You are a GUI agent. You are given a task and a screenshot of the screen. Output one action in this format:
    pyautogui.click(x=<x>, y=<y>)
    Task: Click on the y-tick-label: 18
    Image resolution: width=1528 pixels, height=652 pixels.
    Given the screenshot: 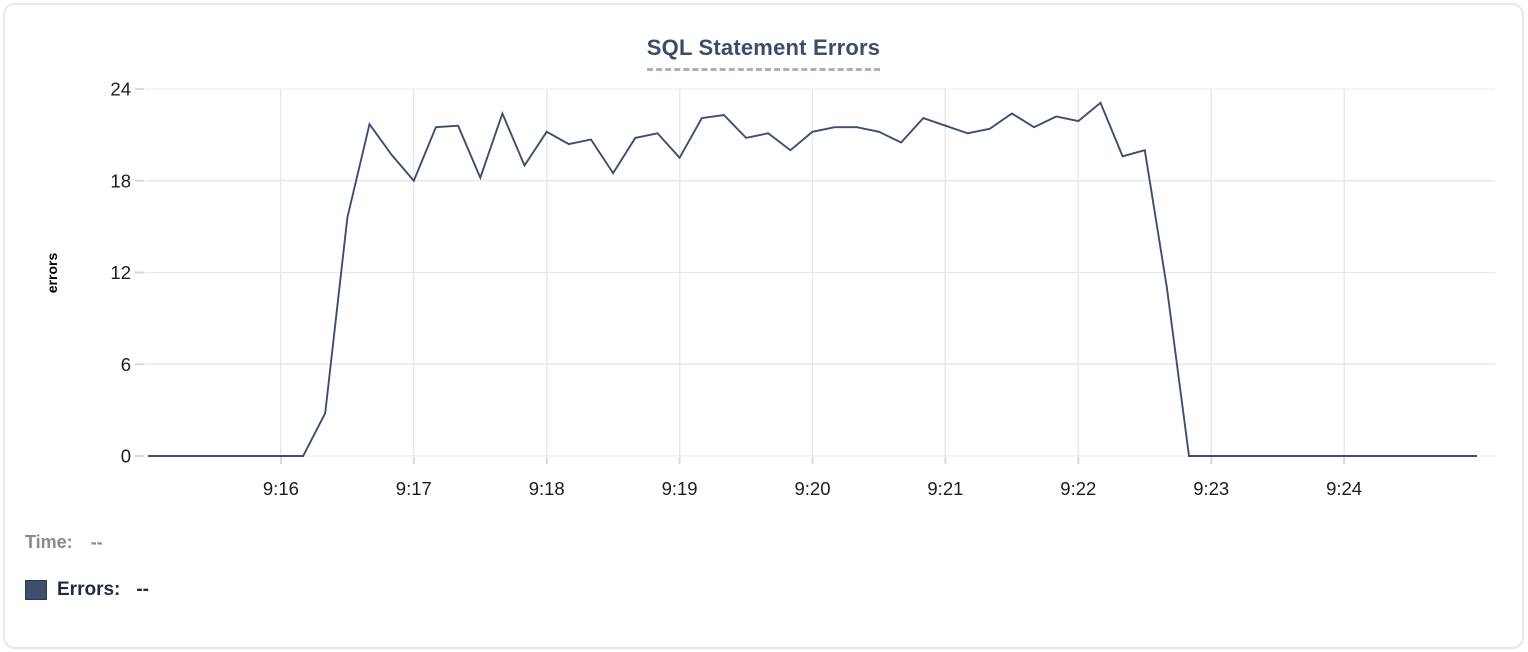 What is the action you would take?
    pyautogui.click(x=120, y=180)
    